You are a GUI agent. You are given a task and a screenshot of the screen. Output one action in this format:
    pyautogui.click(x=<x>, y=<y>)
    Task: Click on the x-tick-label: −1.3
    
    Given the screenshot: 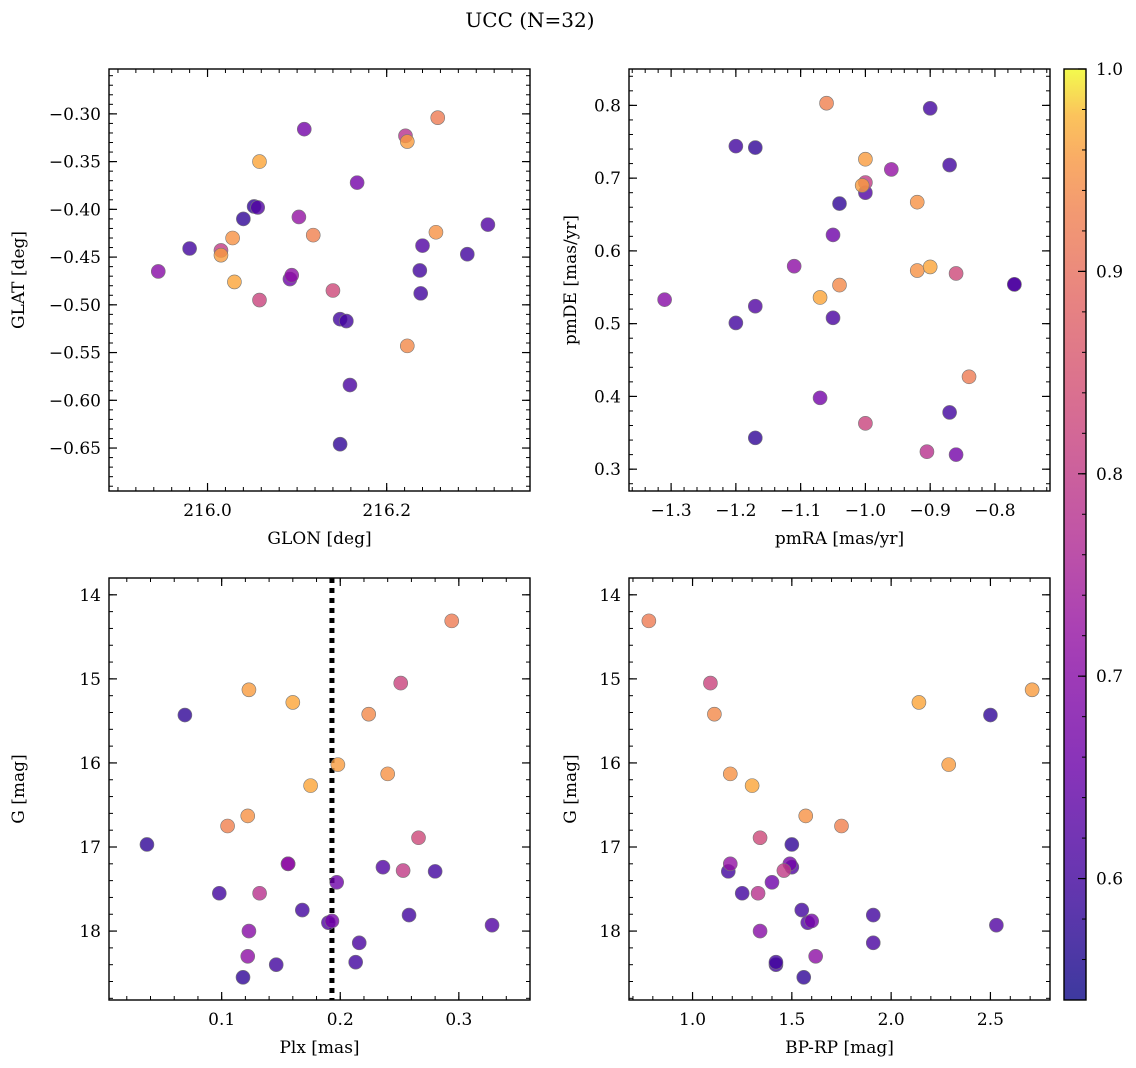 What is the action you would take?
    pyautogui.click(x=670, y=511)
    